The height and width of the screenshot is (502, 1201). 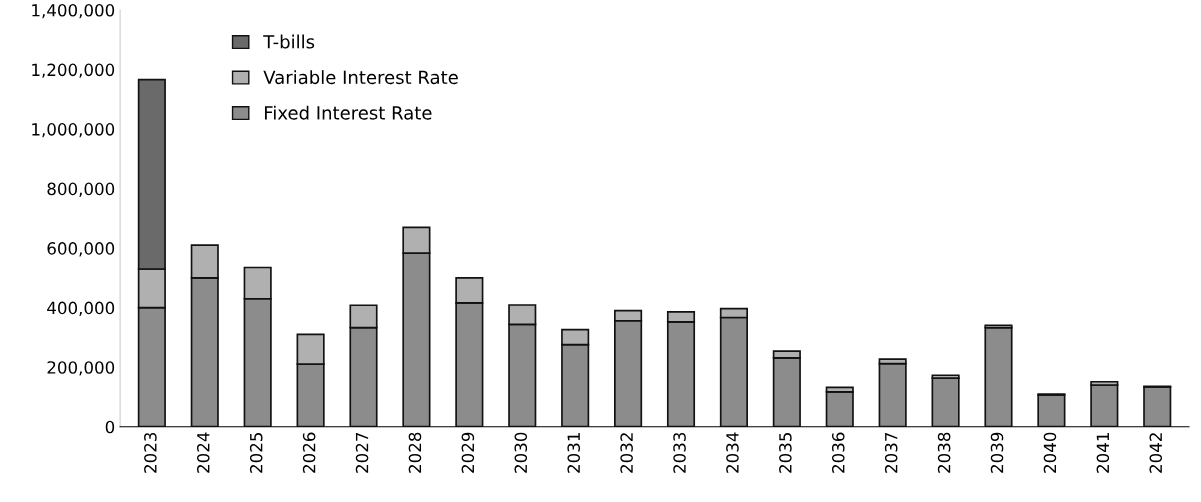 I want to click on x-tick-label: 2025, so click(x=256, y=453).